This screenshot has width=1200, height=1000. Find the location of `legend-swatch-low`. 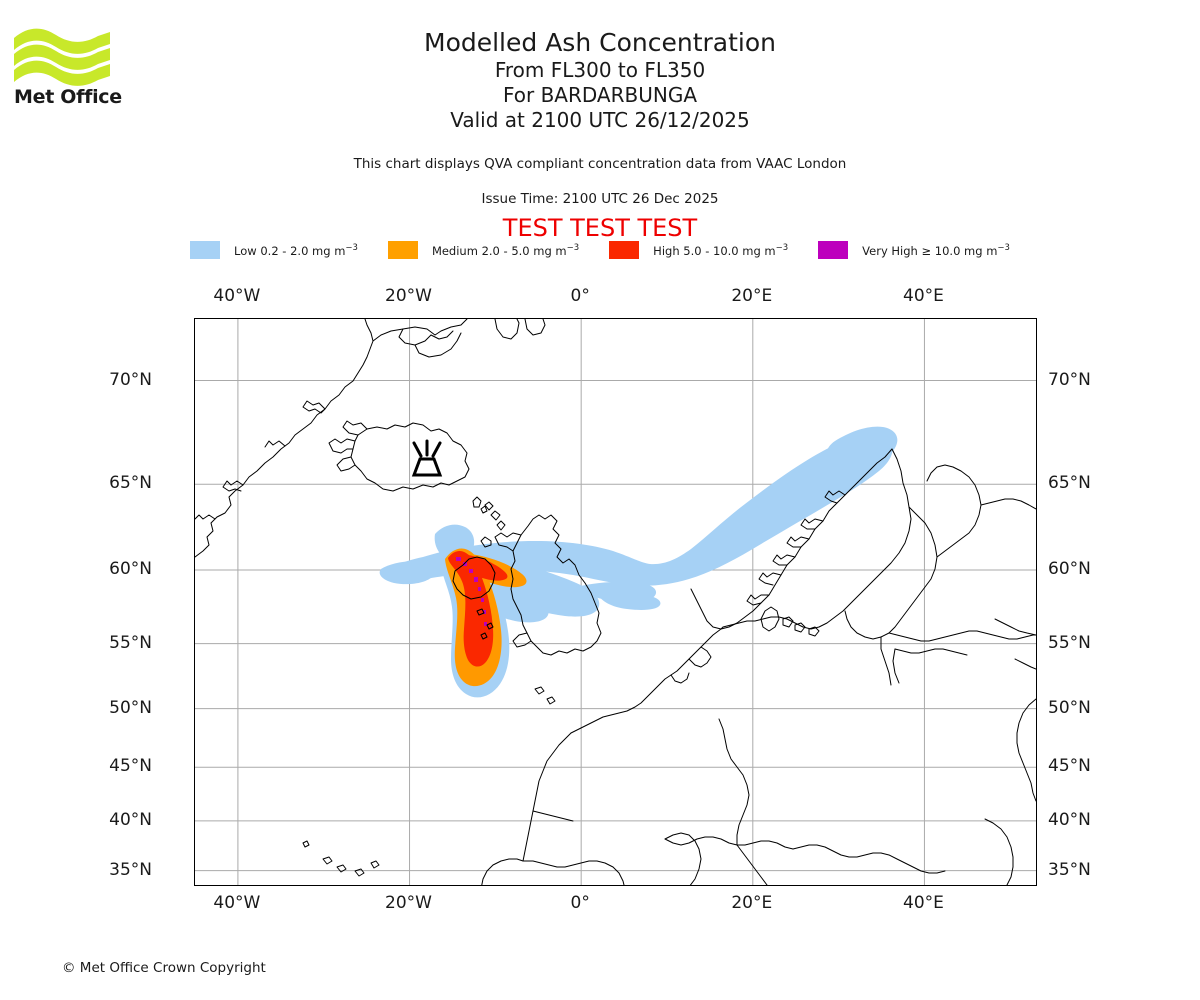

legend-swatch-low is located at coordinates (205, 250).